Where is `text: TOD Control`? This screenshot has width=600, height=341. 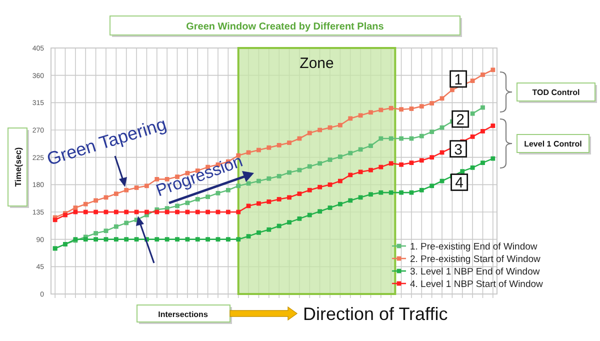
text: TOD Control is located at coordinates (556, 92).